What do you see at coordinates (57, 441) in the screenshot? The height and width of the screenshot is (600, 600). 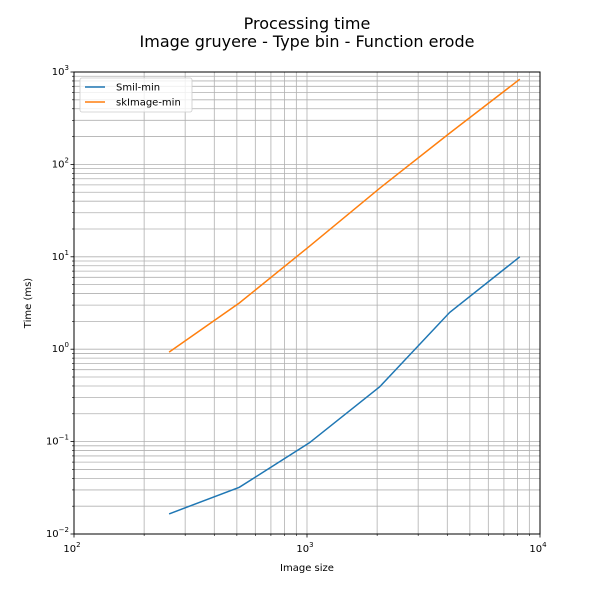 I see `y-tick-label: 10⁻¹` at bounding box center [57, 441].